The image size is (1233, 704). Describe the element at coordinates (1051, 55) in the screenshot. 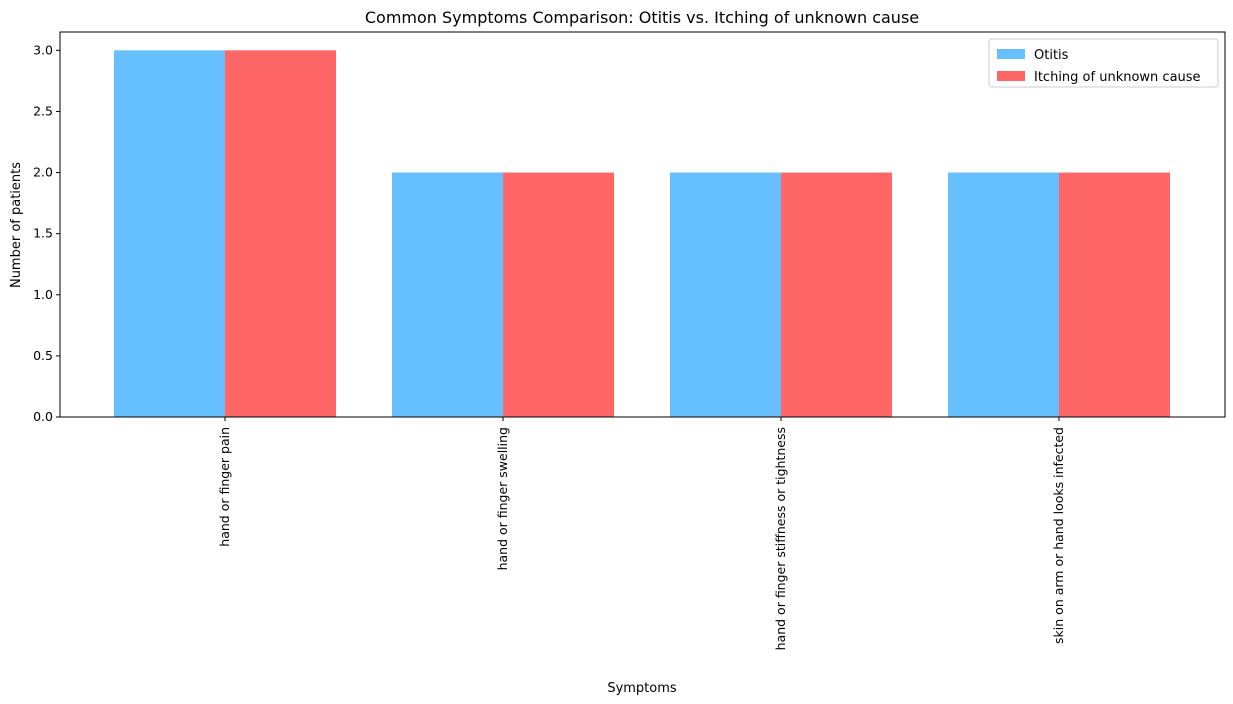

I see `legend-label: Otitis` at that location.